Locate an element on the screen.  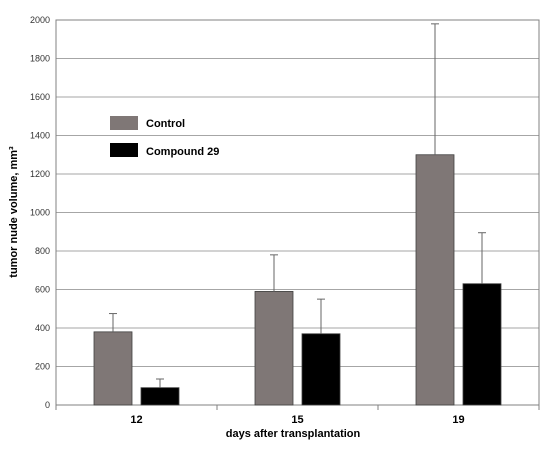
x-axis-ticks: 12 15 19 is located at coordinates (297, 415).